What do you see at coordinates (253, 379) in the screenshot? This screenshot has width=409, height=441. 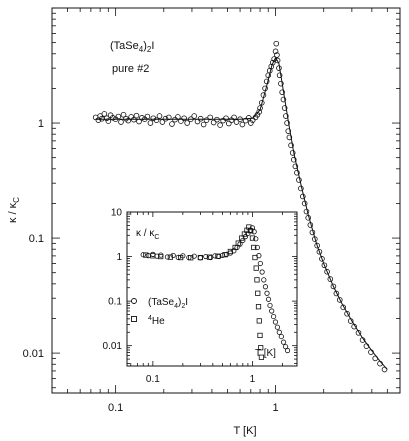 I see `inset-x-tick-label: 1` at bounding box center [253, 379].